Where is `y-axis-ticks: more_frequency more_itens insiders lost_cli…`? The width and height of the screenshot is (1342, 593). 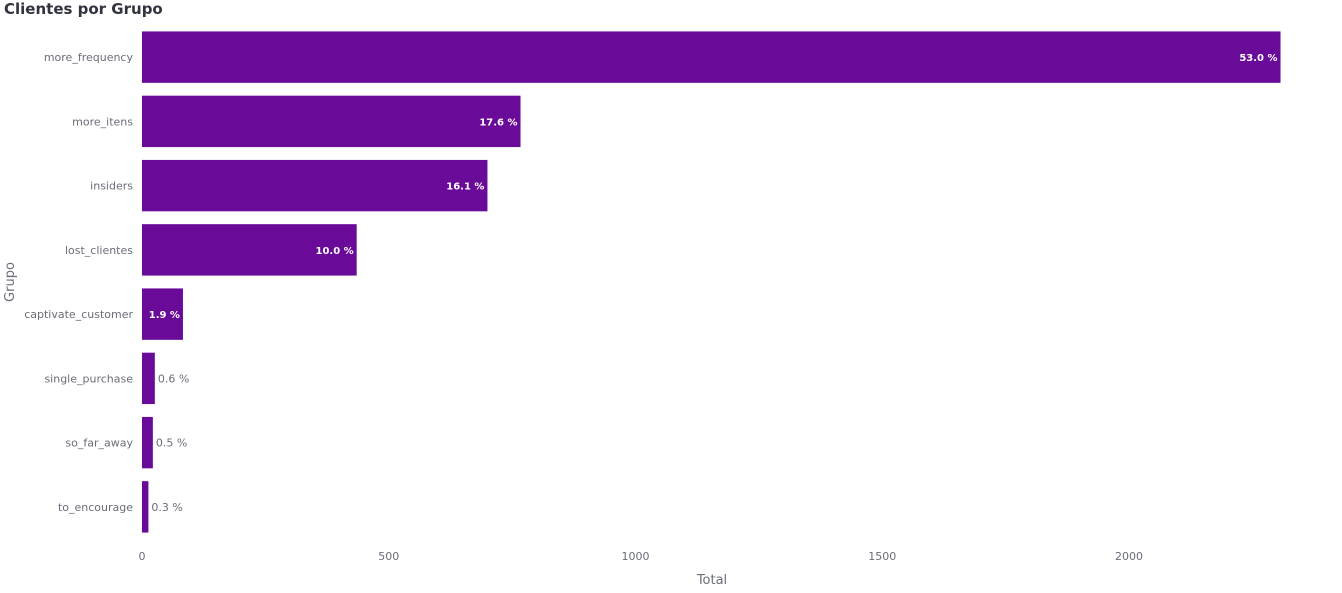 y-axis-ticks: more_frequency more_itens insiders lost_cli… is located at coordinates (78, 282).